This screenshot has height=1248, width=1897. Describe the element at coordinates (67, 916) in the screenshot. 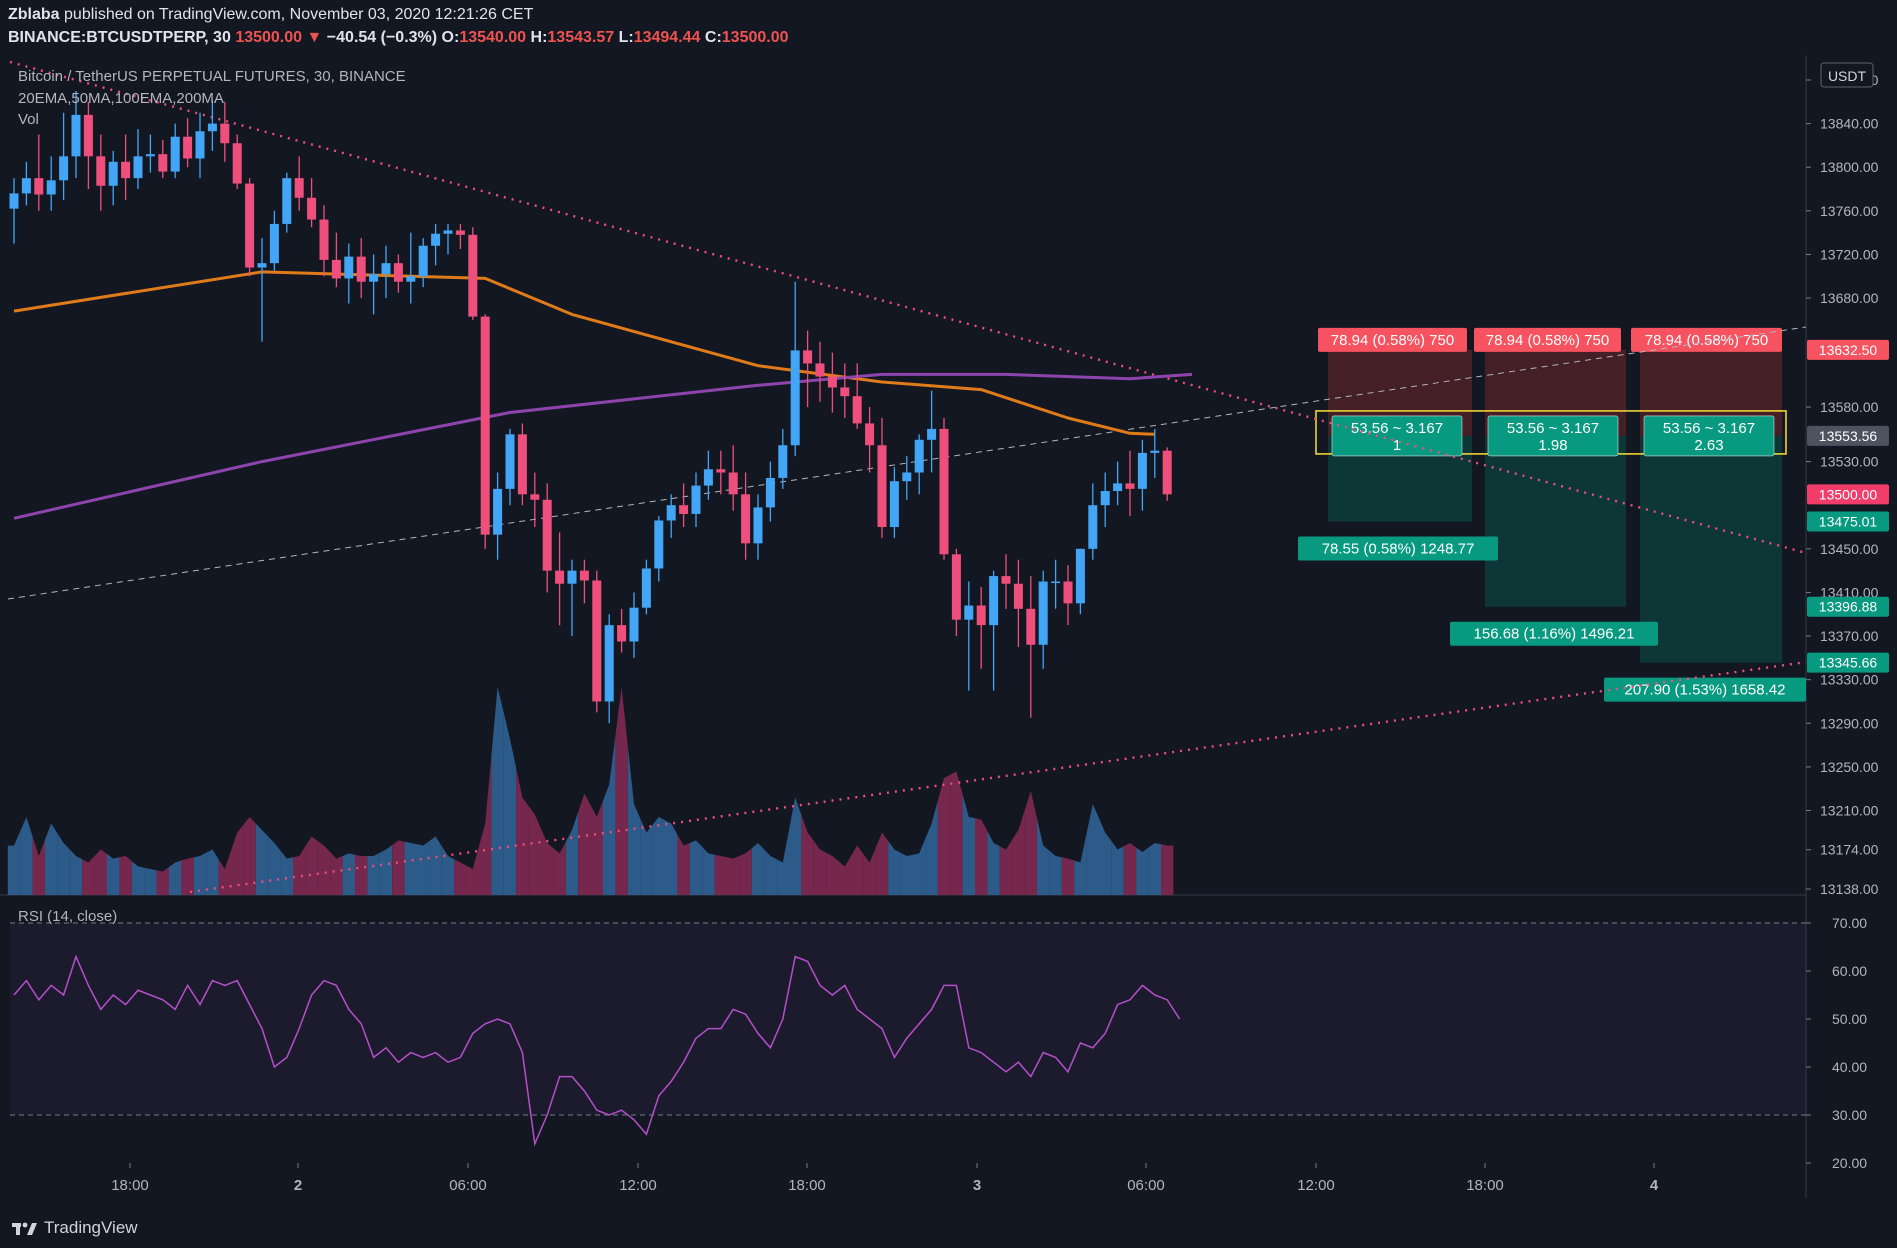

I see `legend-rsi: RSI (14, close)` at that location.